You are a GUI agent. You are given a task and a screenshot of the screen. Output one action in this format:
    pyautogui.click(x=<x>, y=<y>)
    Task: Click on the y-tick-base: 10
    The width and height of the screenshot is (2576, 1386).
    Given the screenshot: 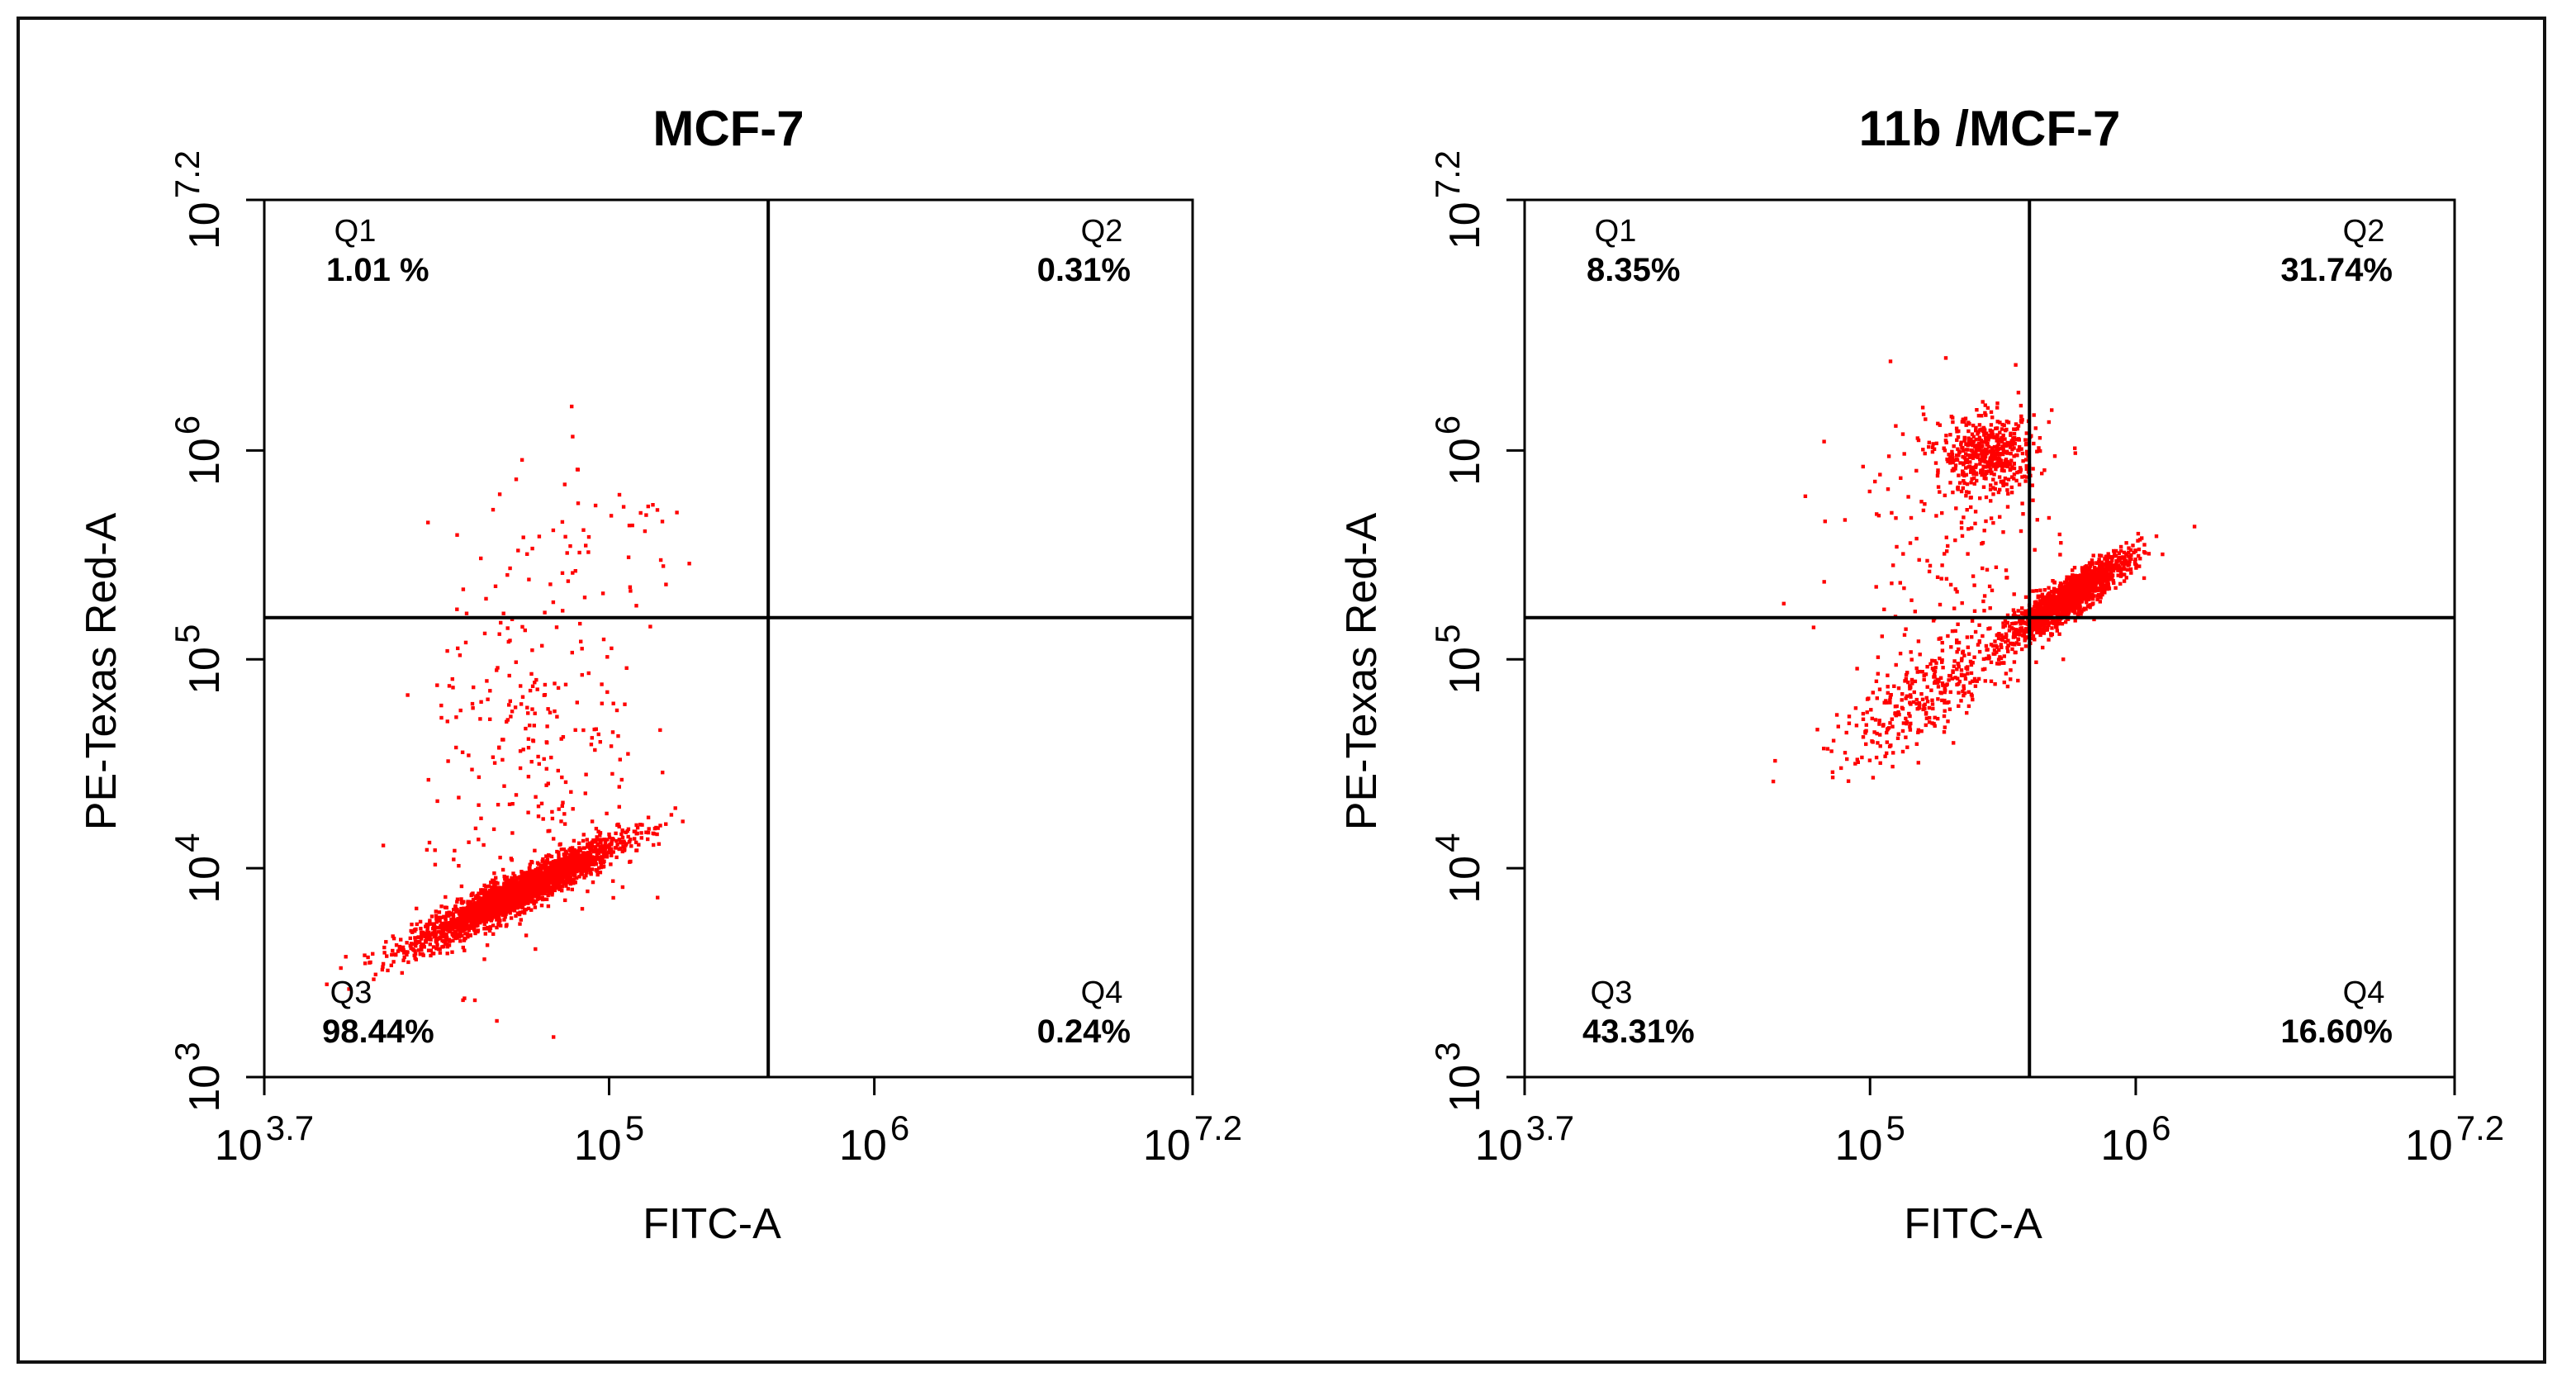 What is the action you would take?
    pyautogui.click(x=205, y=1089)
    